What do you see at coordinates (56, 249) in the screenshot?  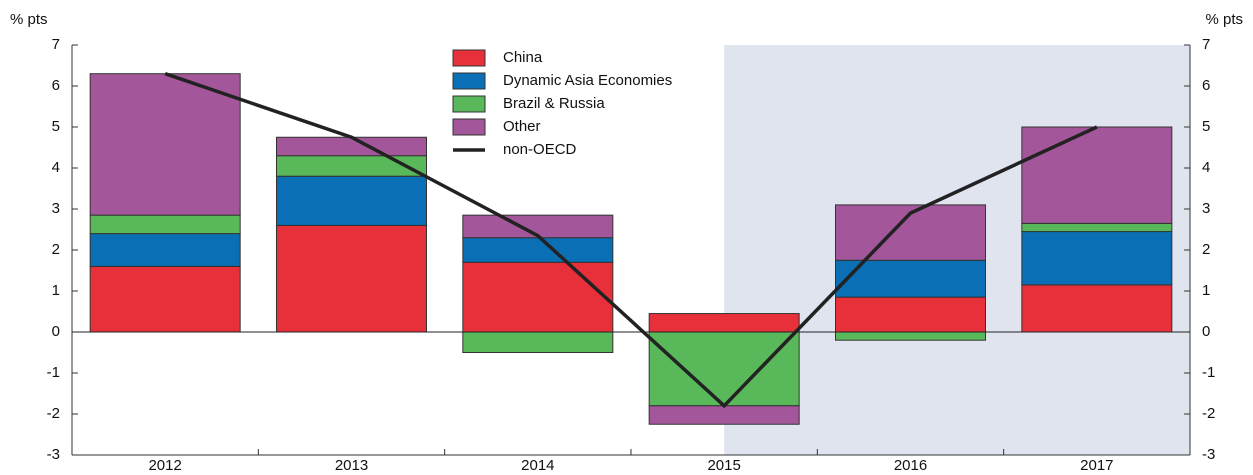 I see `y-tick-label: 2` at bounding box center [56, 249].